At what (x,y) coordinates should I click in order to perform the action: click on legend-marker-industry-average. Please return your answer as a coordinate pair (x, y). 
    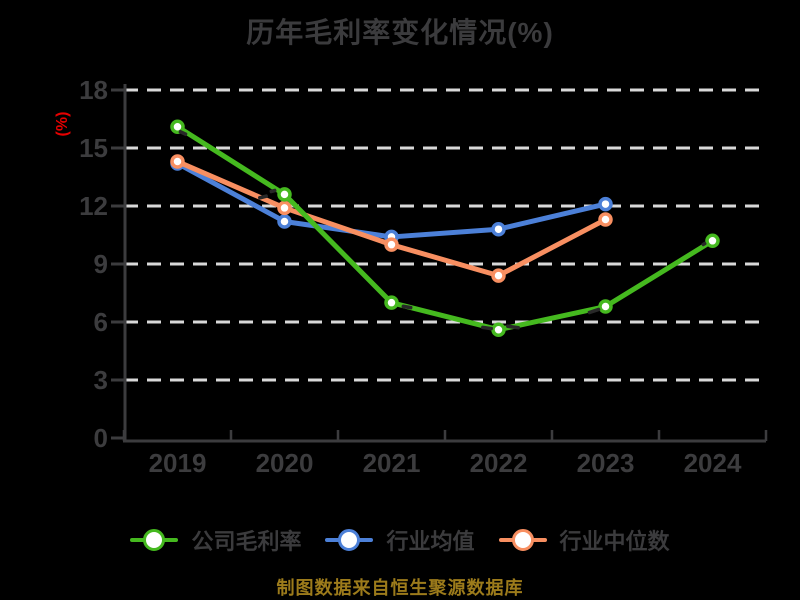
    Looking at the image, I should click on (349, 540).